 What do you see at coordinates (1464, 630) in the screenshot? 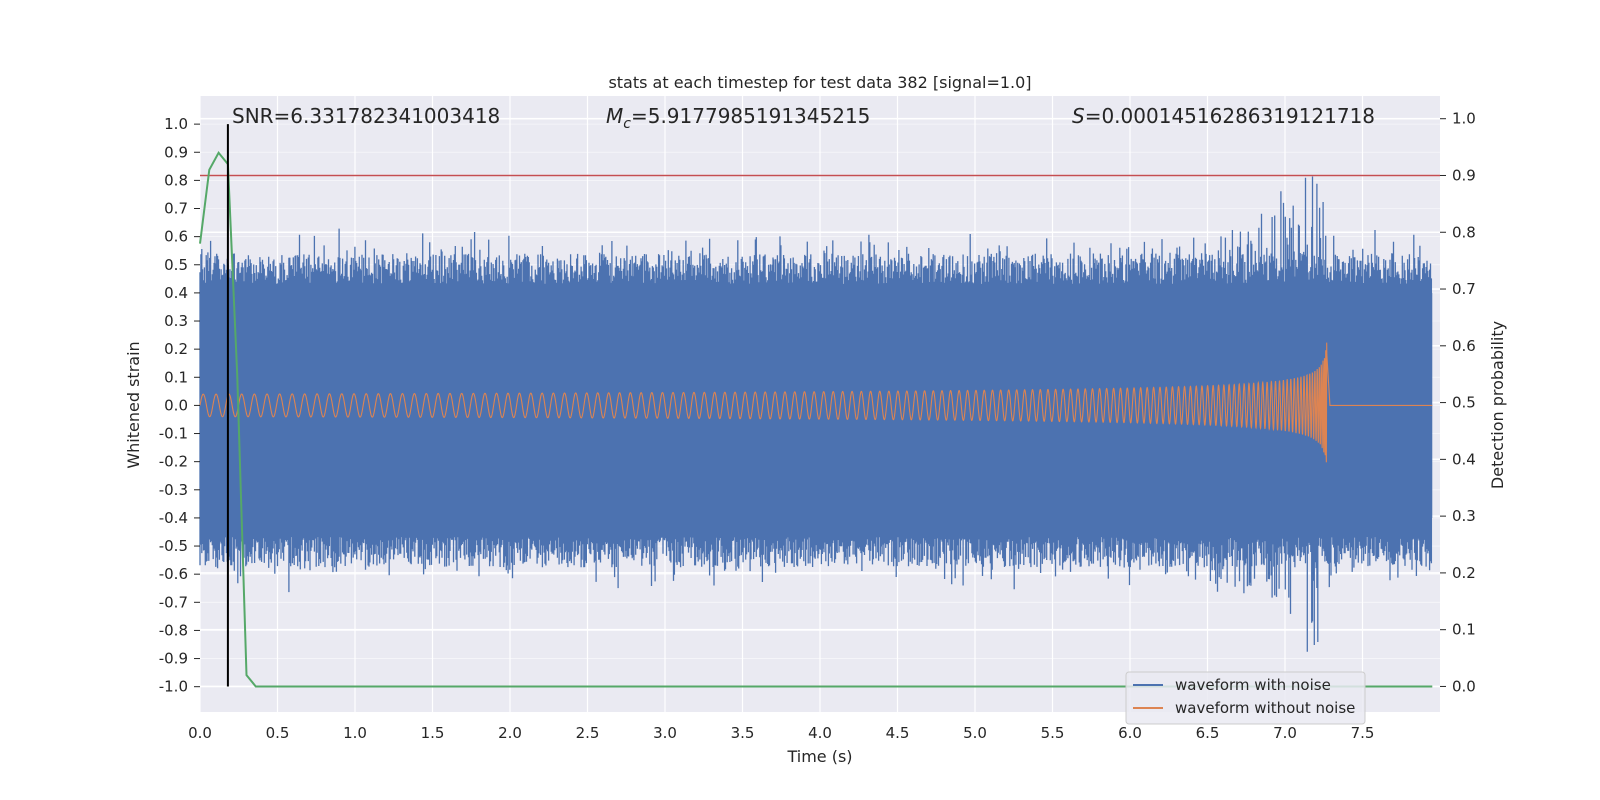
I see `right-tick-label: 0.1` at bounding box center [1464, 630].